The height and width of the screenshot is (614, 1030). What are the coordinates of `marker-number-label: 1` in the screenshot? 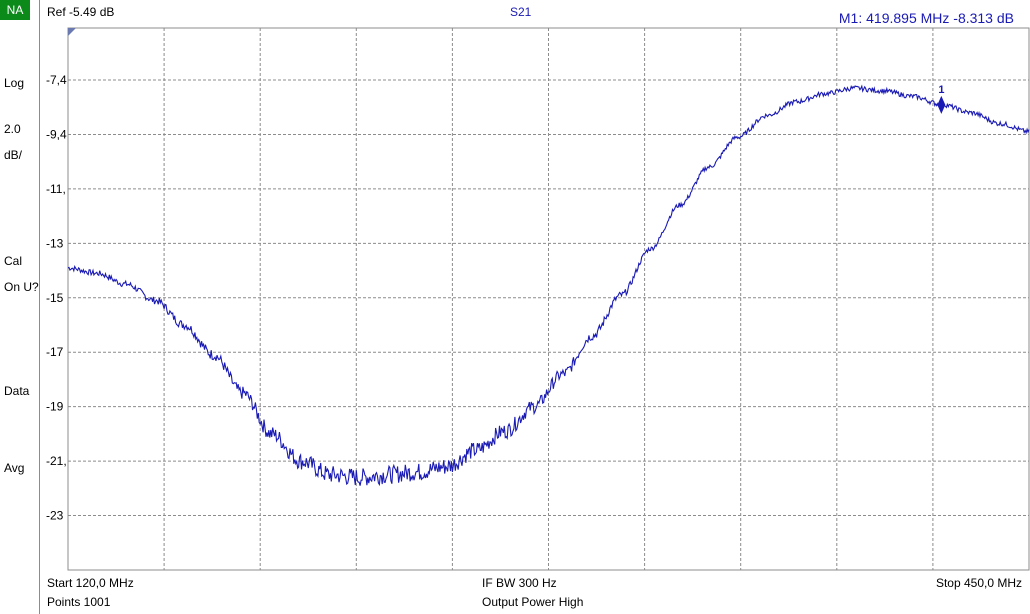 It's located at (941, 90).